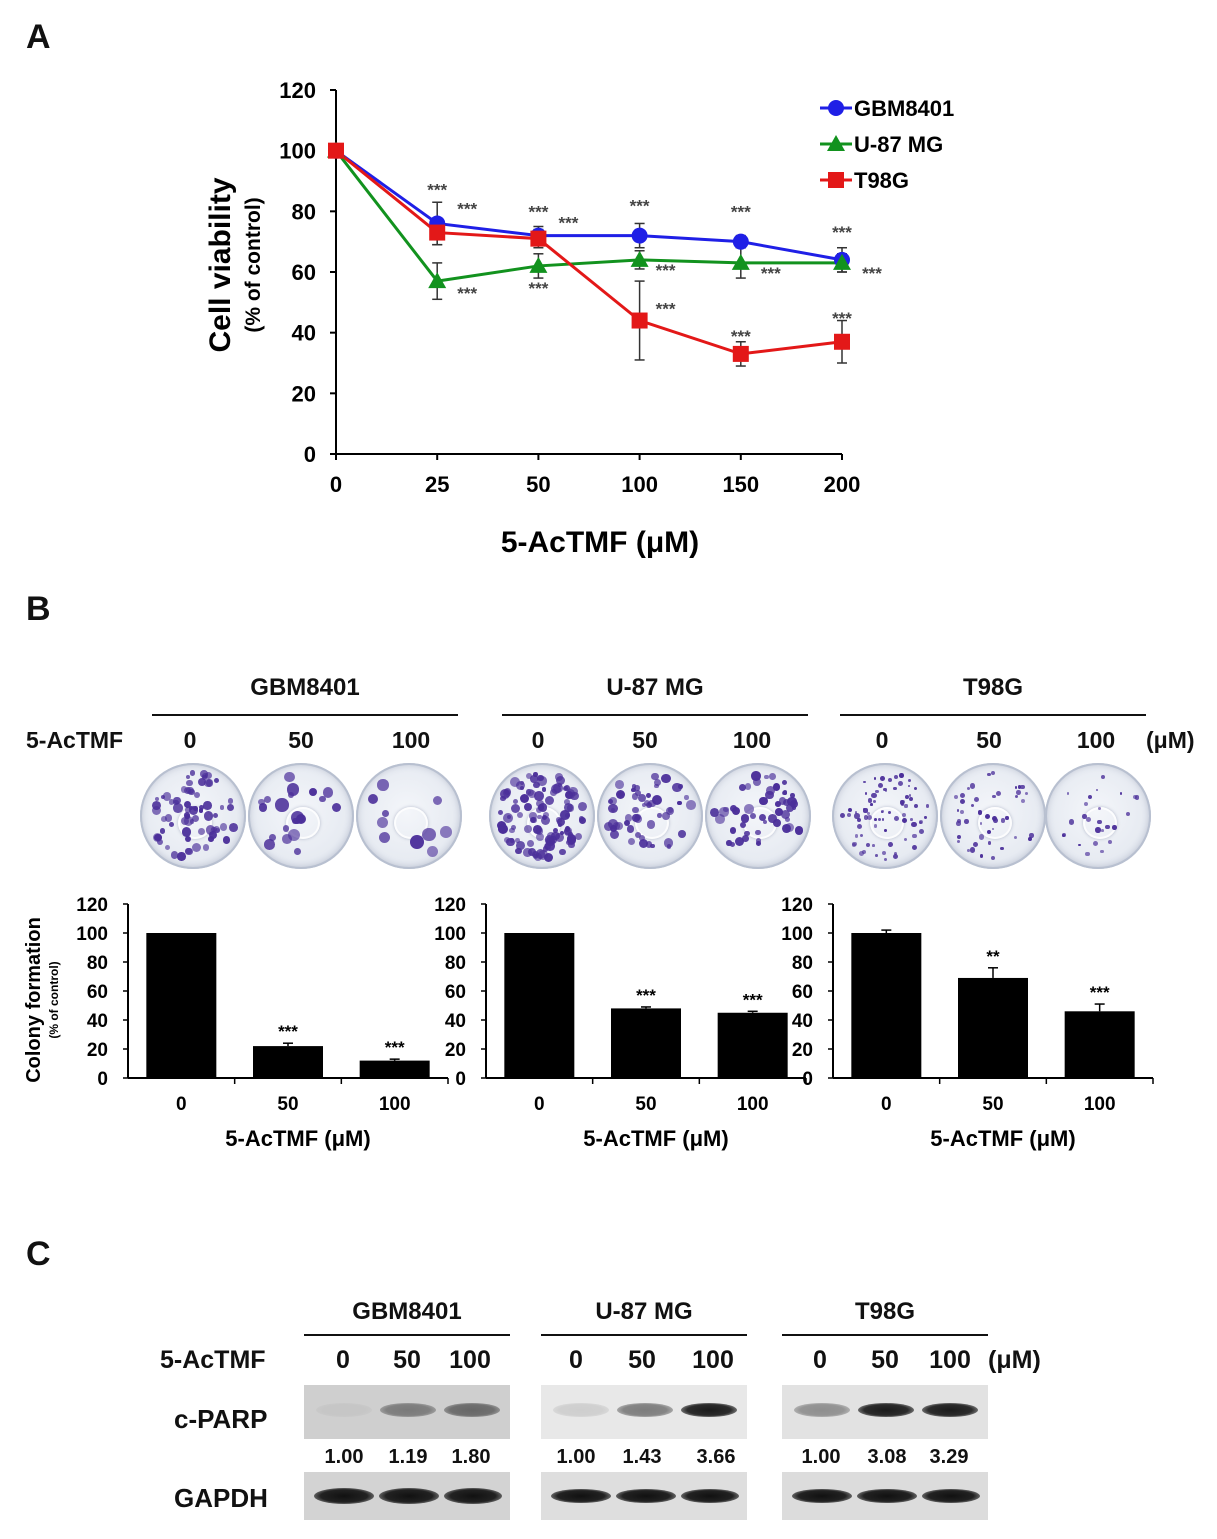 This screenshot has height=1539, width=1217. I want to click on blot-row-label-gapdh: GAPDH, so click(221, 1498).